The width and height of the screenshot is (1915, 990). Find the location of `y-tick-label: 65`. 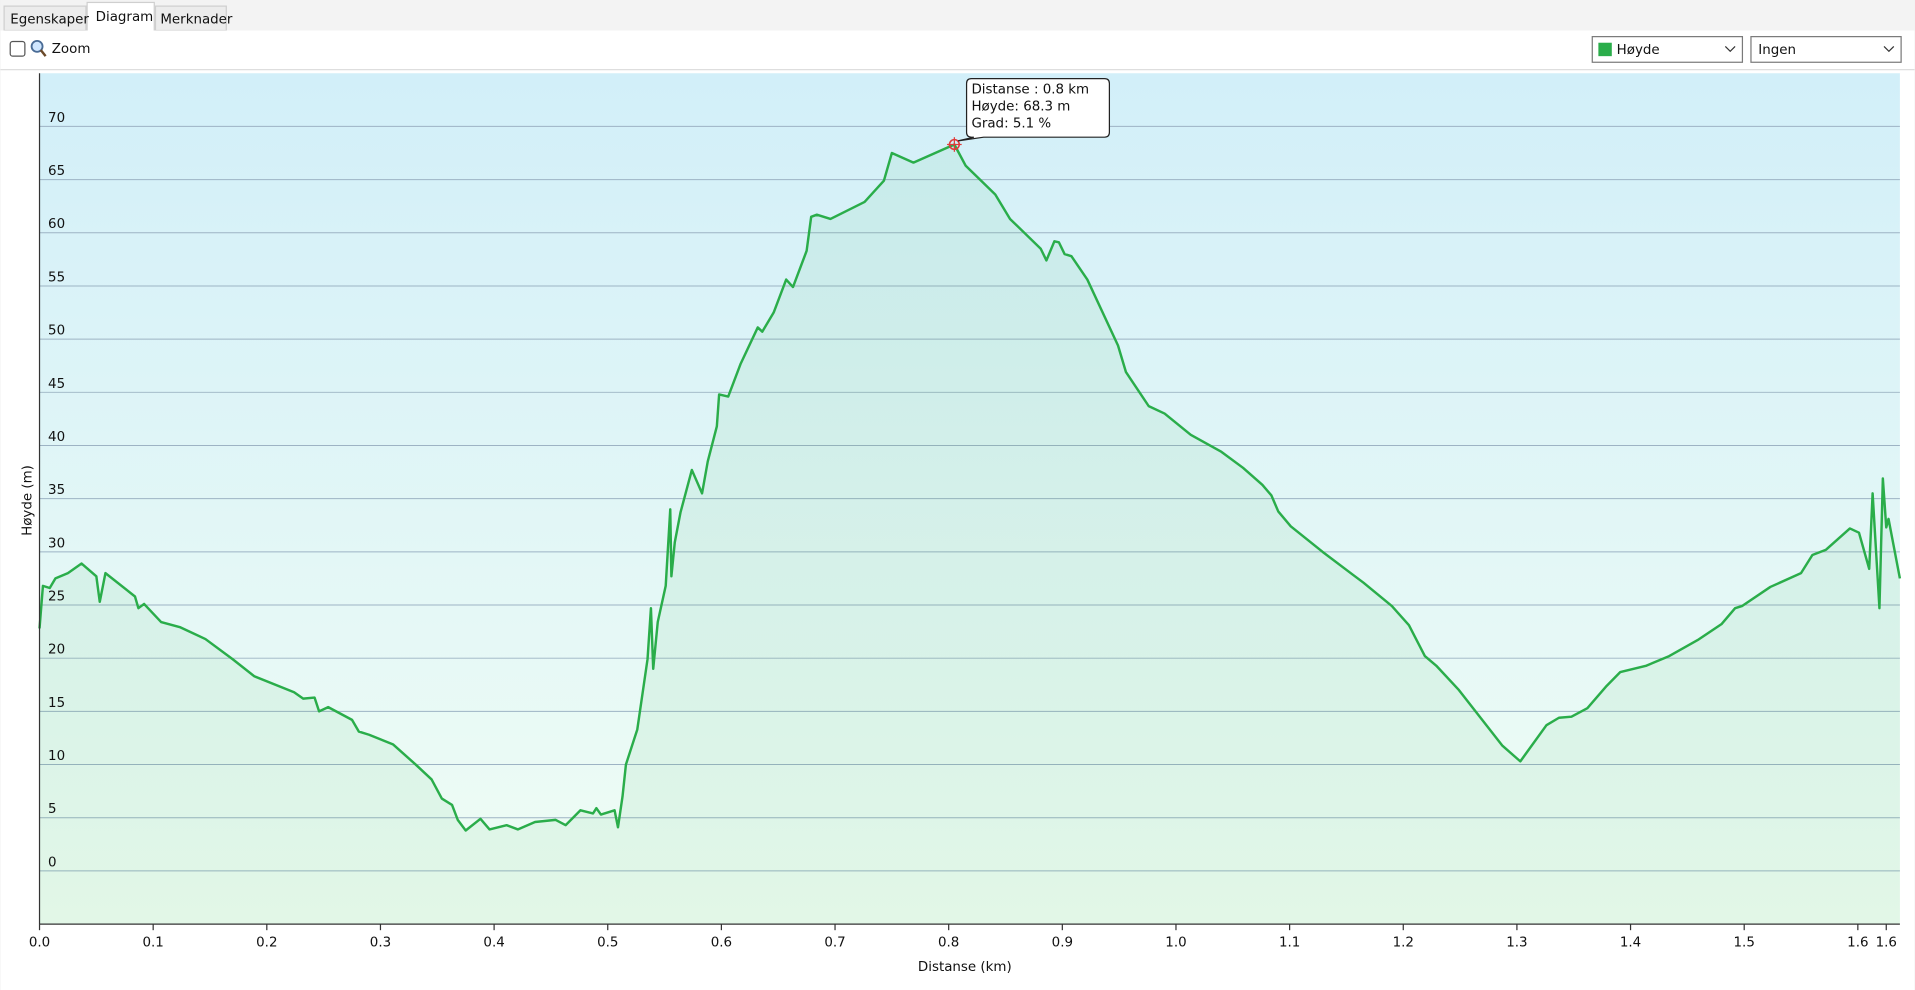

y-tick-label: 65 is located at coordinates (56, 171).